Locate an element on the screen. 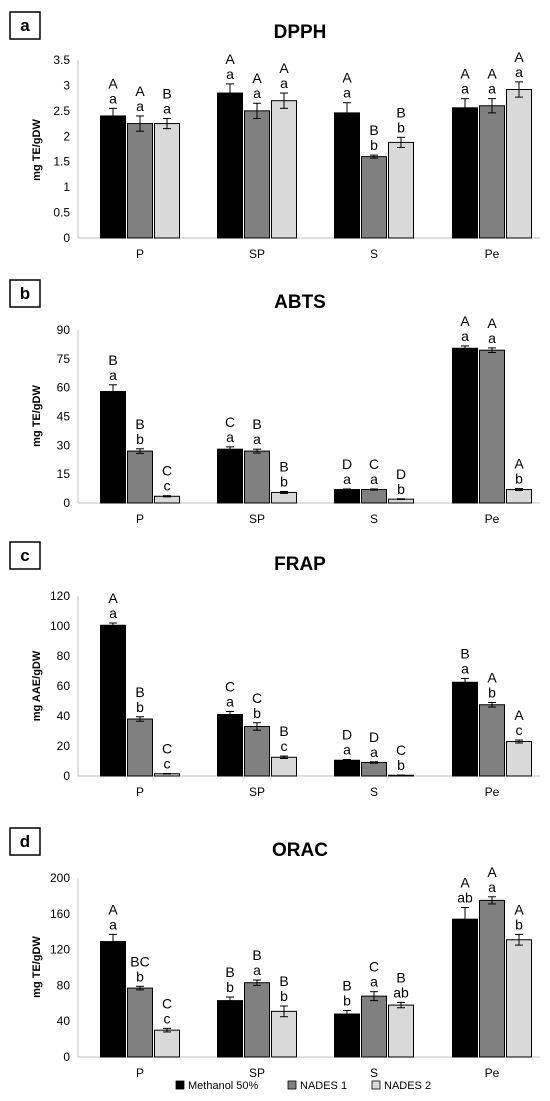 This screenshot has height=1101, width=550. y-axis-label: mg TE/gDW is located at coordinates (37, 416).